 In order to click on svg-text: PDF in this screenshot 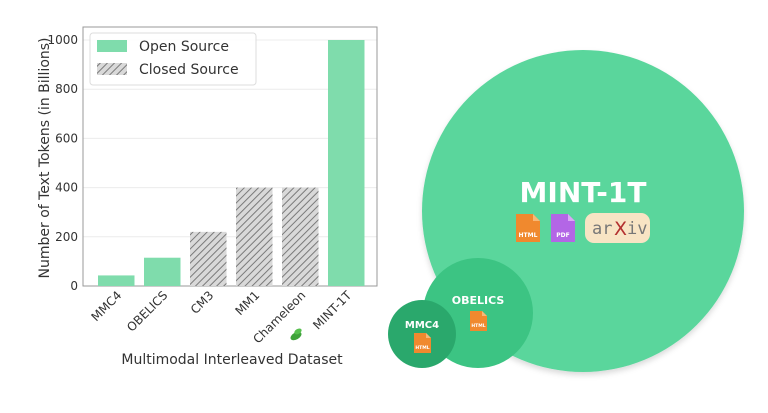, I will do `click(562, 235)`.